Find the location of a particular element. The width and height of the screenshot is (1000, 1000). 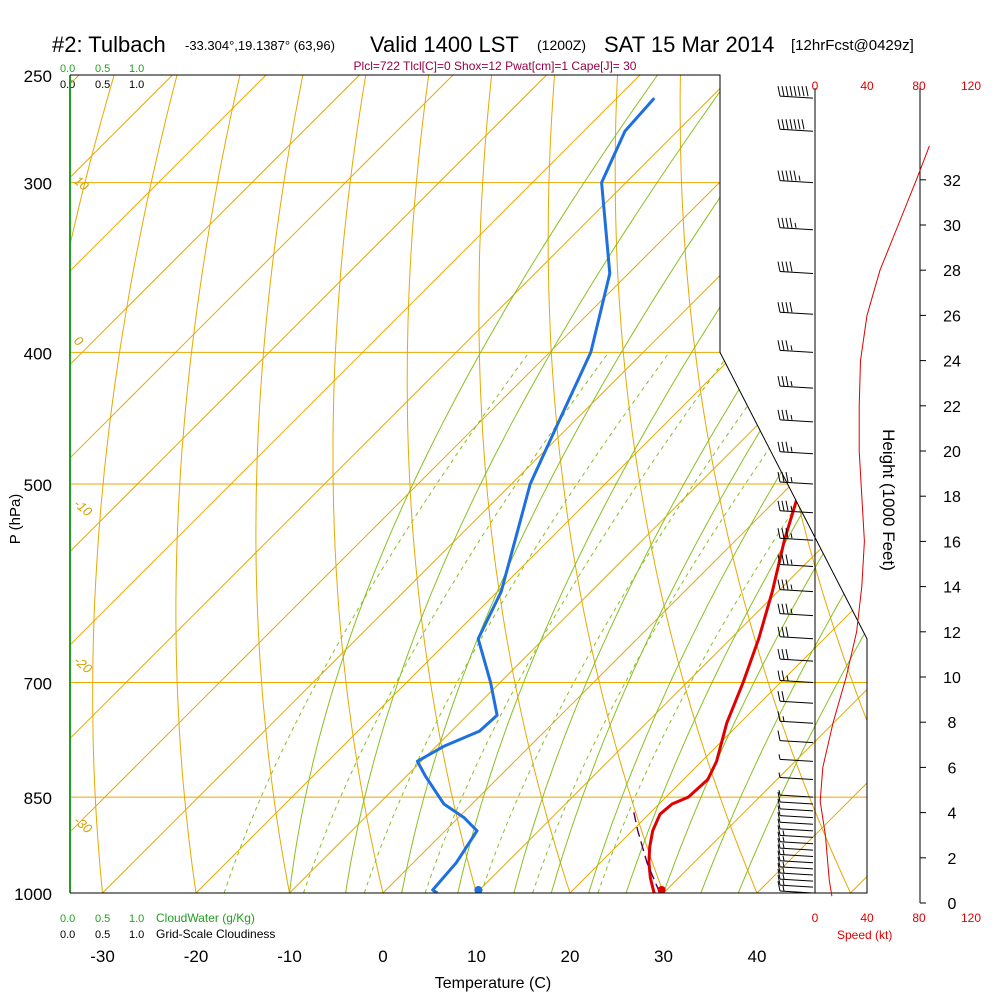

temperature-tick-30: 30 is located at coordinates (663, 956).